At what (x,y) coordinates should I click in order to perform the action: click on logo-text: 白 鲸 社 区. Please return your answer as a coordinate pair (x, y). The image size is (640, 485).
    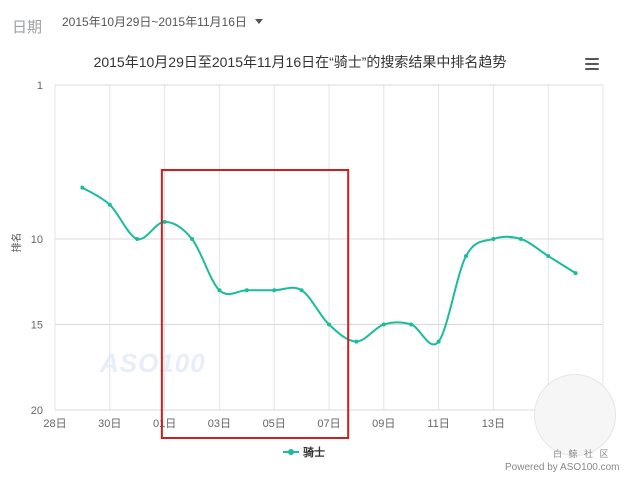
    Looking at the image, I should click on (582, 454).